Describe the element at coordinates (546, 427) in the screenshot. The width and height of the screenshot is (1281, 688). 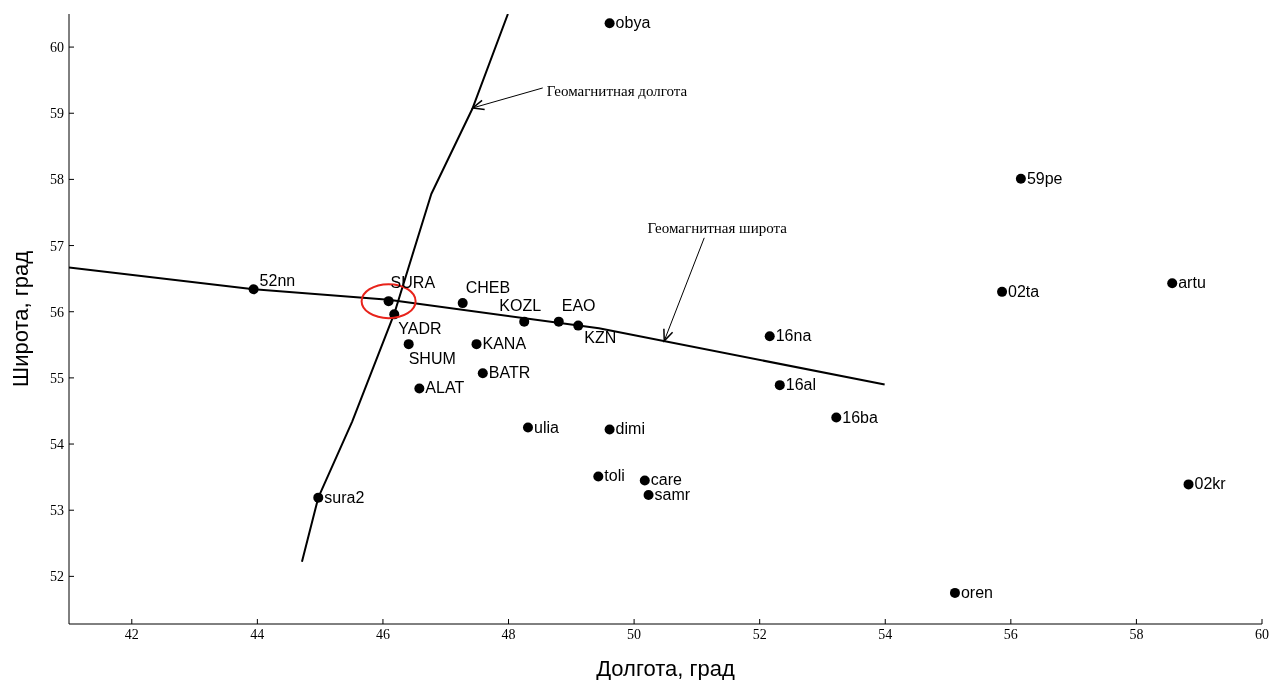
I see `series-label: ulia` at that location.